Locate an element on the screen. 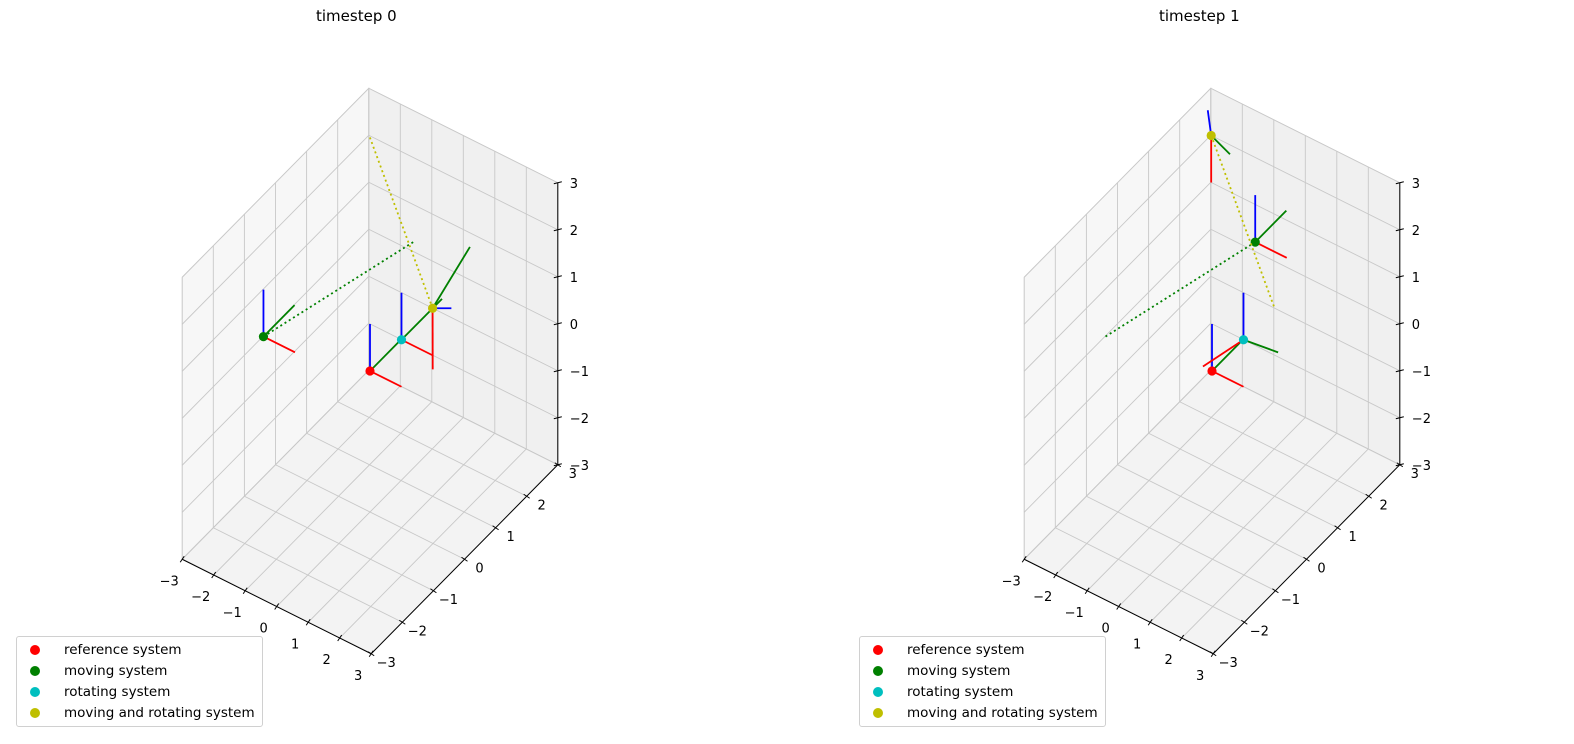 Image resolution: width=1574 pixels, height=744 pixels. x-tick-label: −3 is located at coordinates (1011, 581).